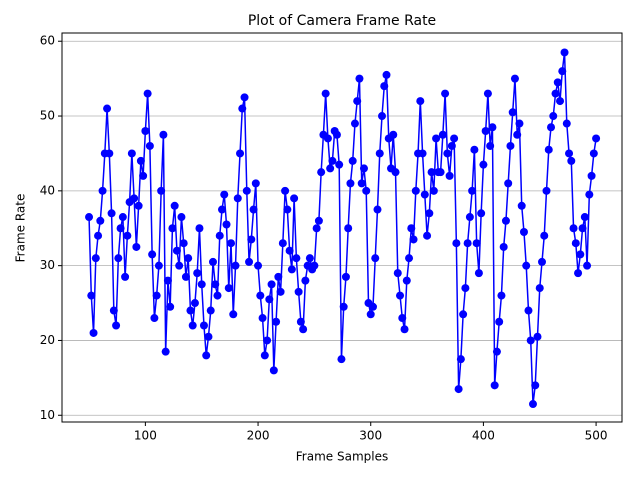 This screenshot has height=480, width=640. What do you see at coordinates (47, 415) in the screenshot?
I see `y-tick-label: 10` at bounding box center [47, 415].